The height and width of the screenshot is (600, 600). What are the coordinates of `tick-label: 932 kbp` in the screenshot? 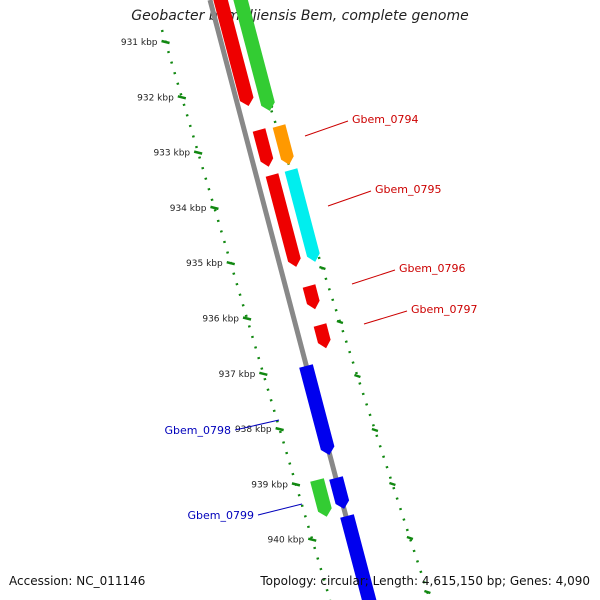 It's located at (155, 98).